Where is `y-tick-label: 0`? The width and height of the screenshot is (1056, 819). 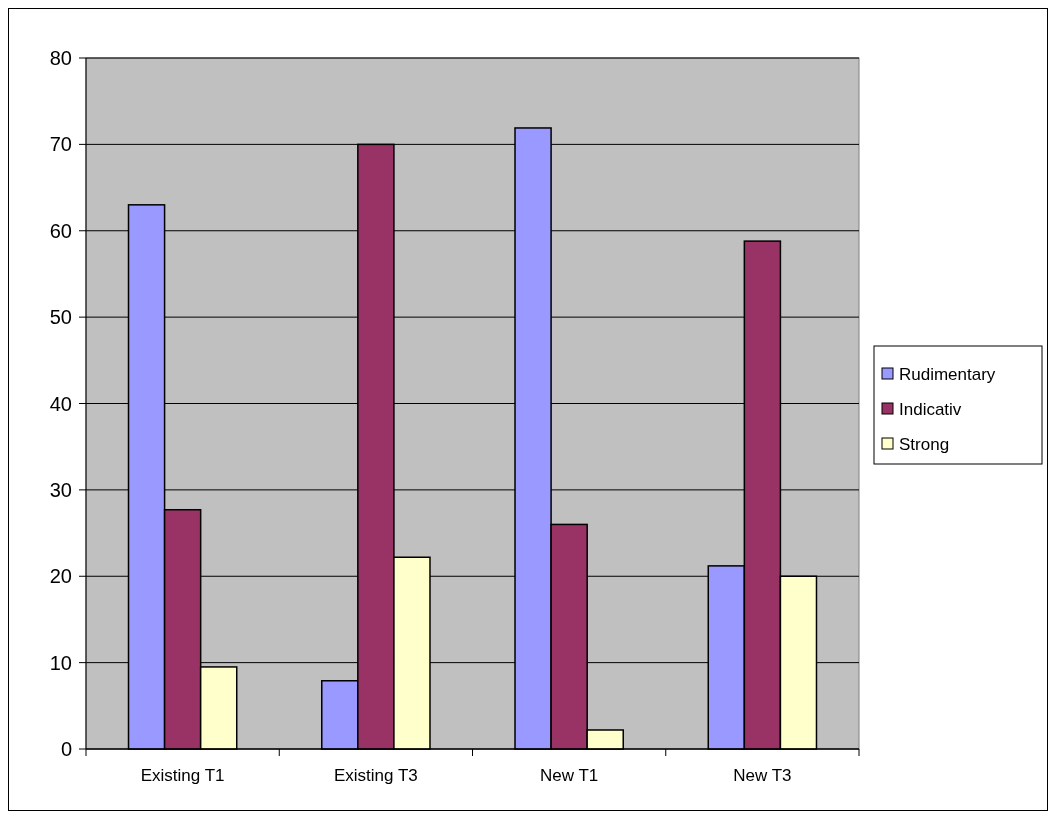
y-tick-label: 0 is located at coordinates (66, 749).